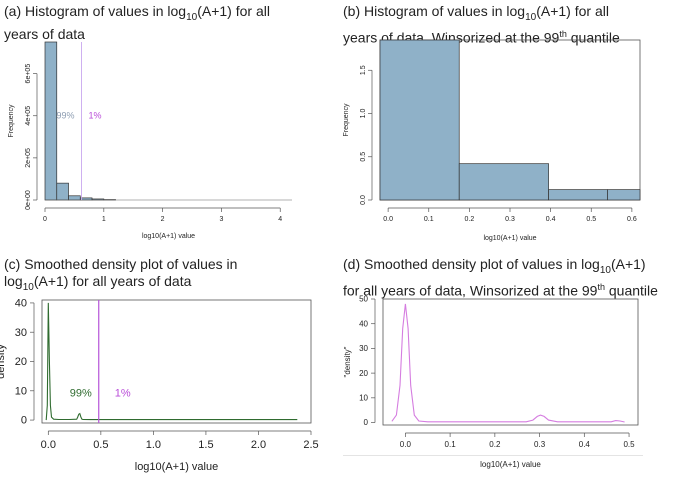  Describe the element at coordinates (153, 445) in the screenshot. I see `x-tick-label: 1.0` at that location.